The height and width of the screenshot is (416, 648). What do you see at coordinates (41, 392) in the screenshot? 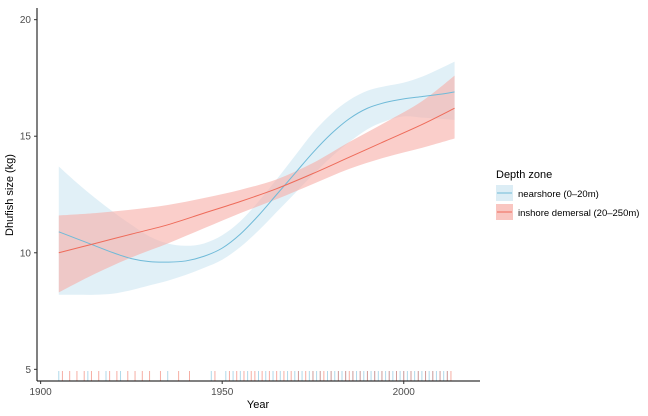
I see `x-tick-label: 1900` at bounding box center [41, 392].